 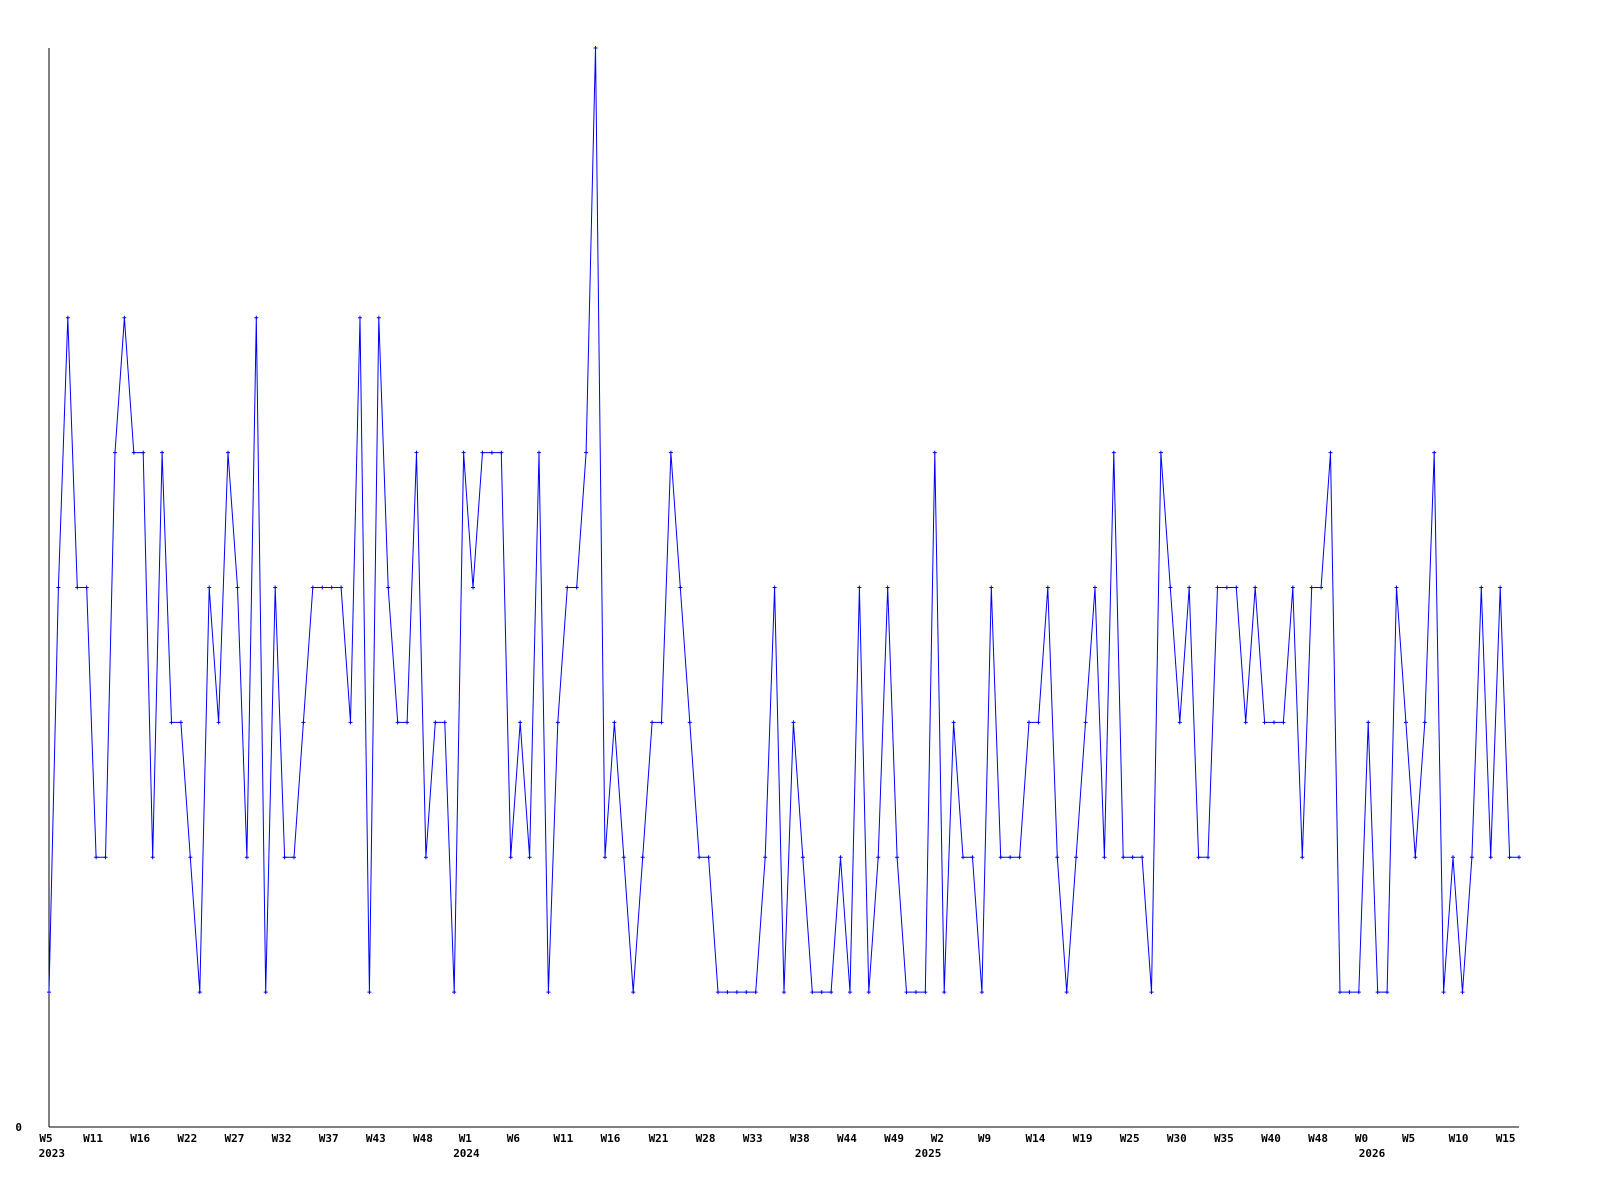 I want to click on x-tick-label: W32, so click(x=282, y=1138).